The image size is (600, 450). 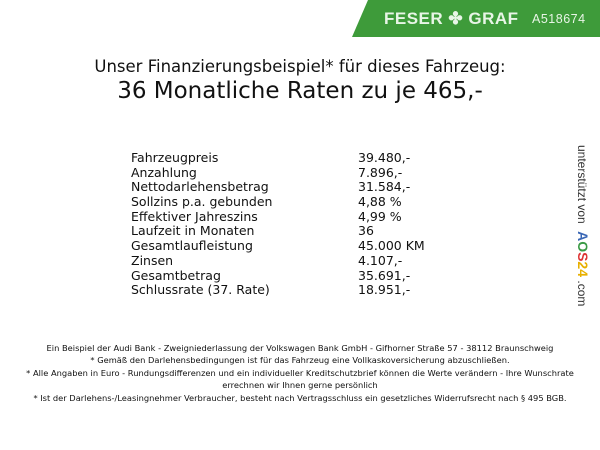 What do you see at coordinates (278, 202) in the screenshot?
I see `table-row: Sollzins p.a. gebunden 4,88 %` at bounding box center [278, 202].